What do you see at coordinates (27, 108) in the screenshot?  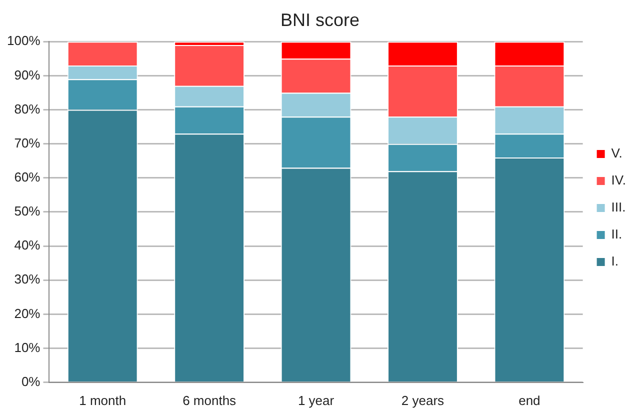 I see `y-tick-label: 80%` at bounding box center [27, 108].